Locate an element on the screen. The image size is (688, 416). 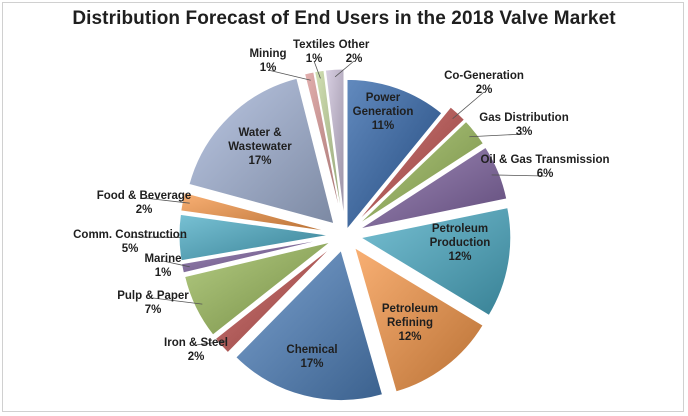
pie-slice-water-wastewater is located at coordinates (261, 151).